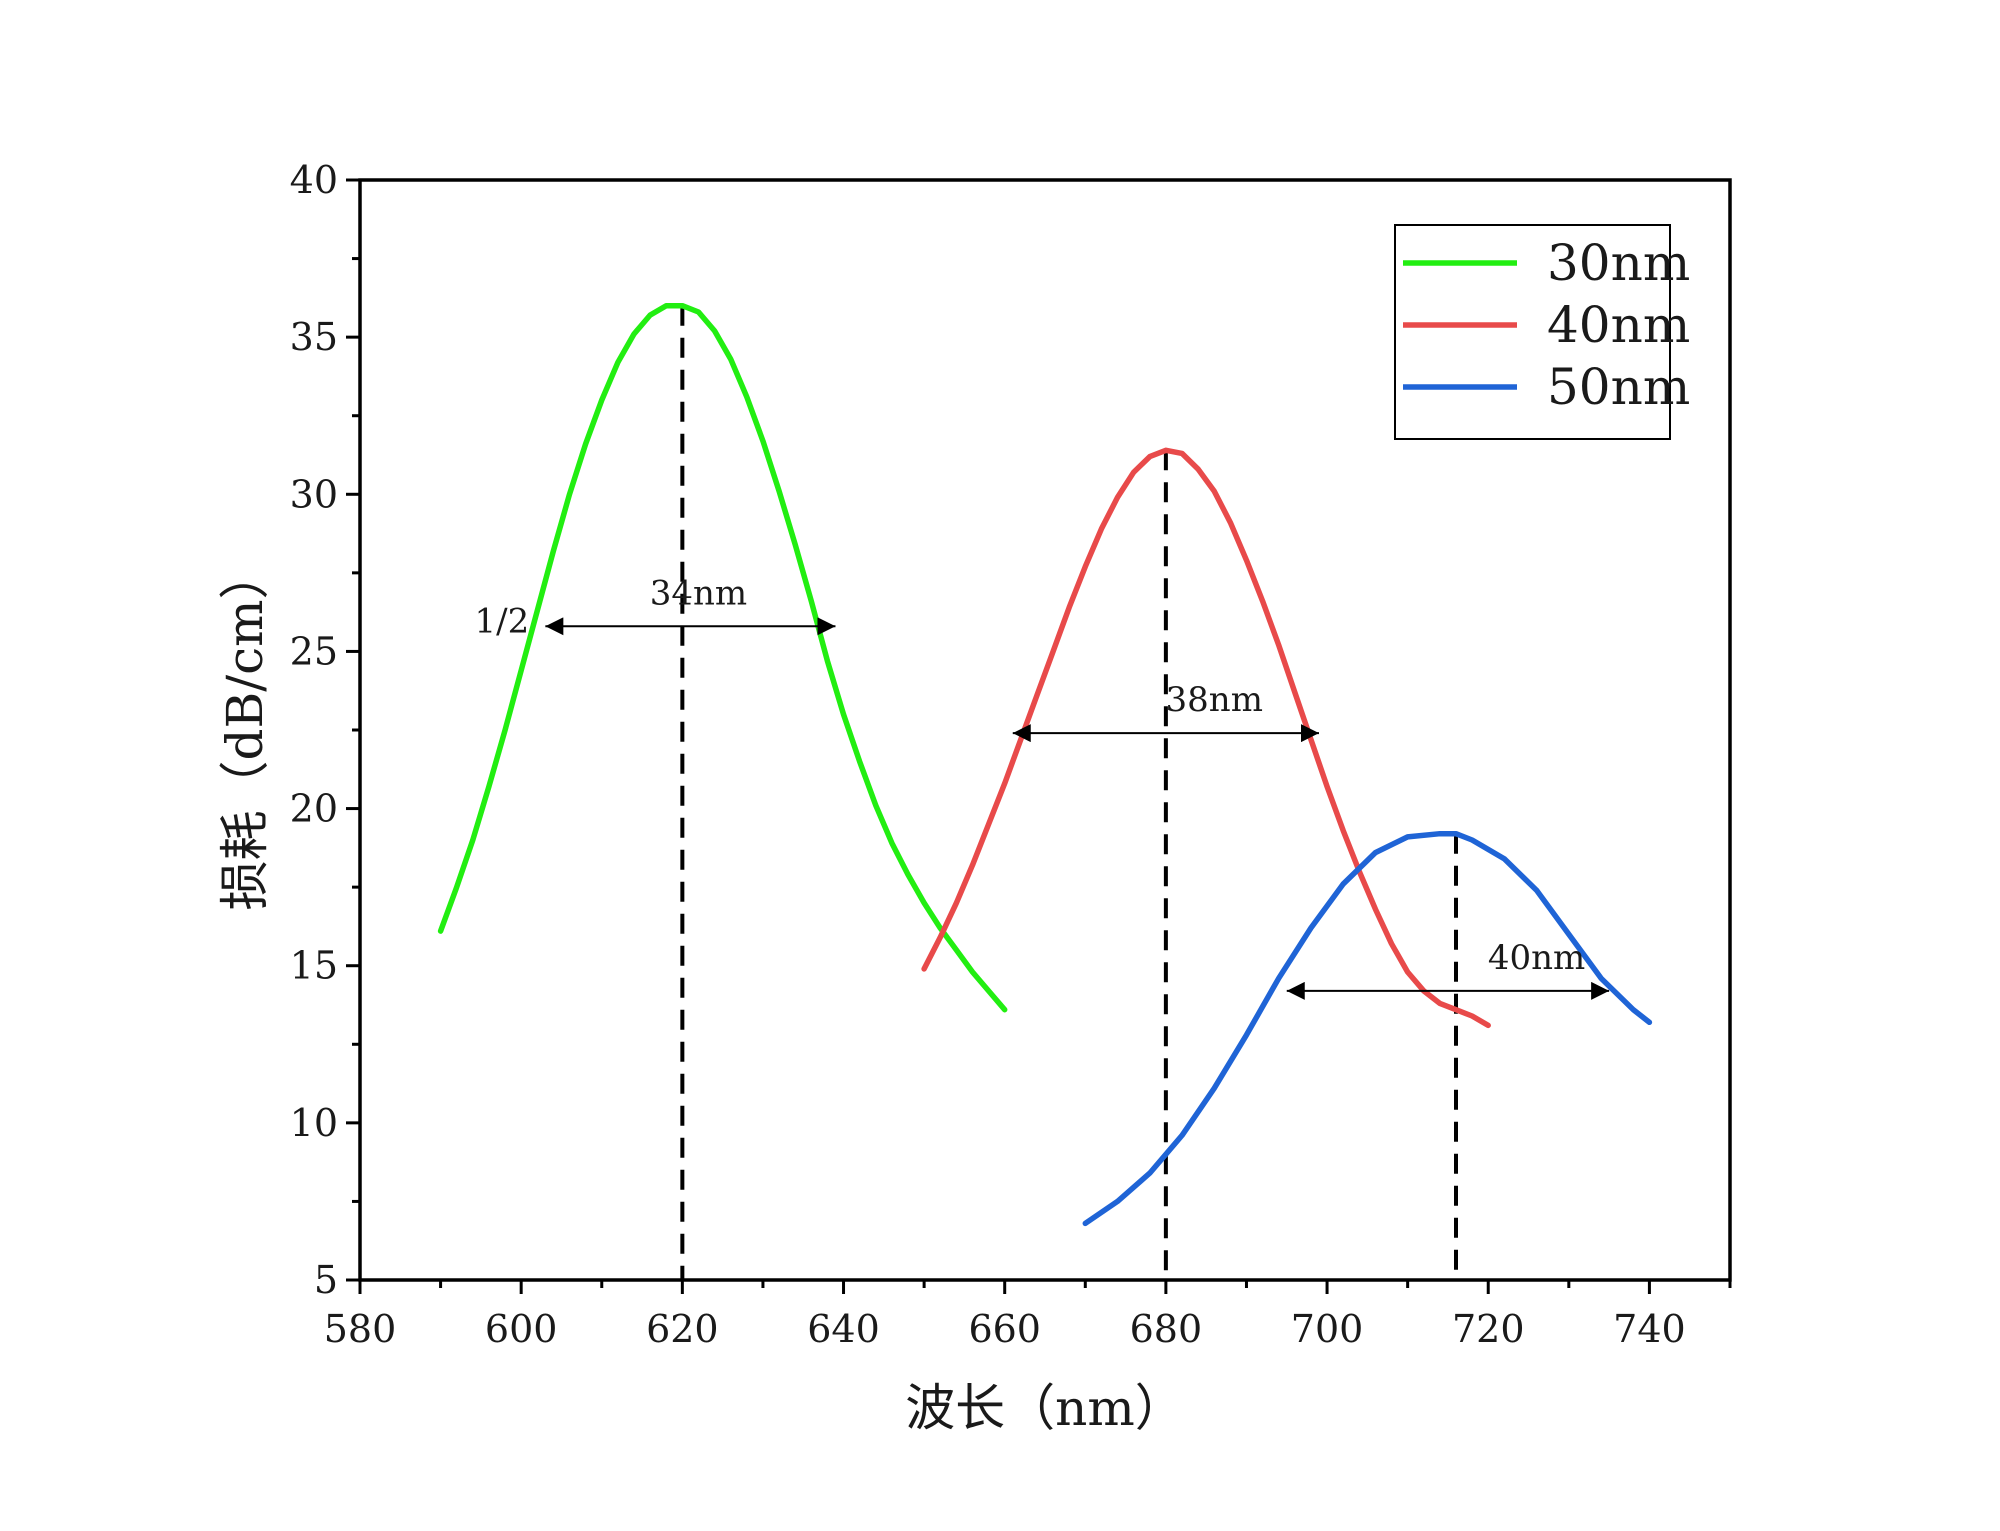  I want to click on y-tick-label-15: 15, so click(314, 966).